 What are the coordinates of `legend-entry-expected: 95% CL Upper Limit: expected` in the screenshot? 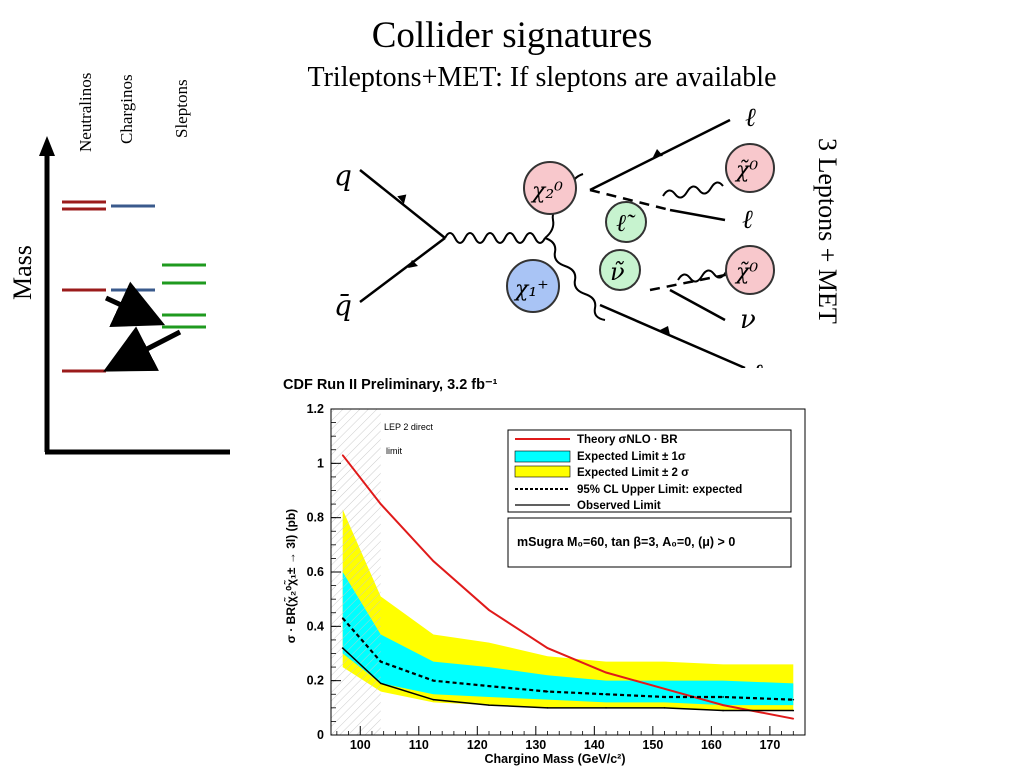 It's located at (659, 490).